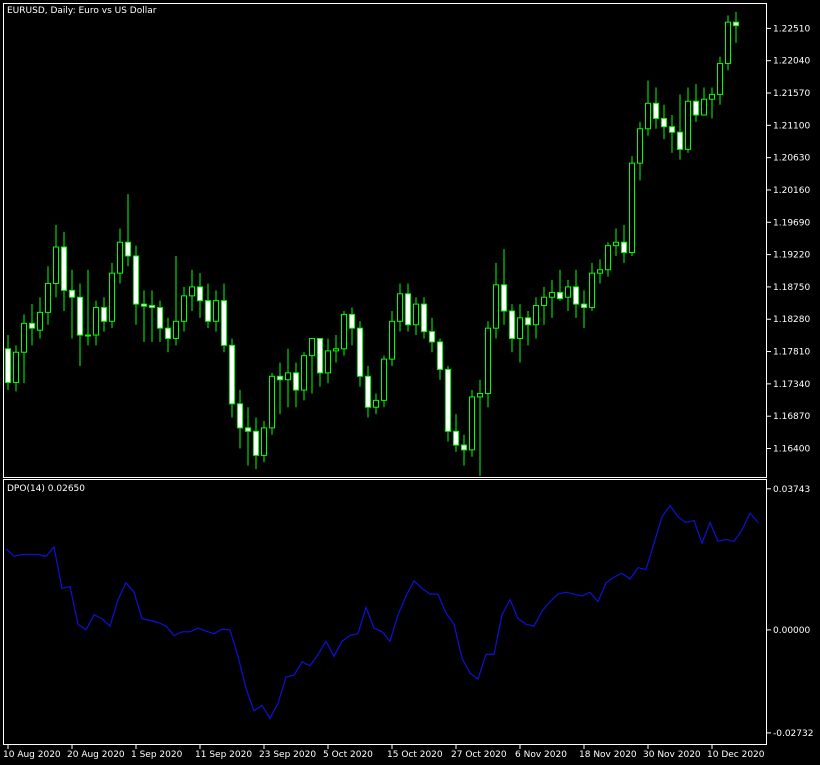 The image size is (820, 765). I want to click on dpo-y-tick-label: 0.00000, so click(791, 631).